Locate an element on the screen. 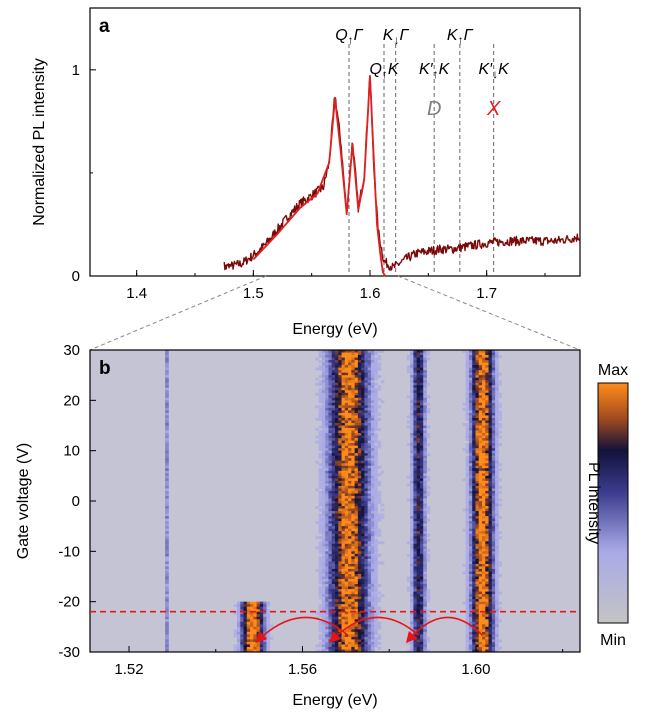 This screenshot has height=714, width=647. panel-a-label: a is located at coordinates (104, 26).